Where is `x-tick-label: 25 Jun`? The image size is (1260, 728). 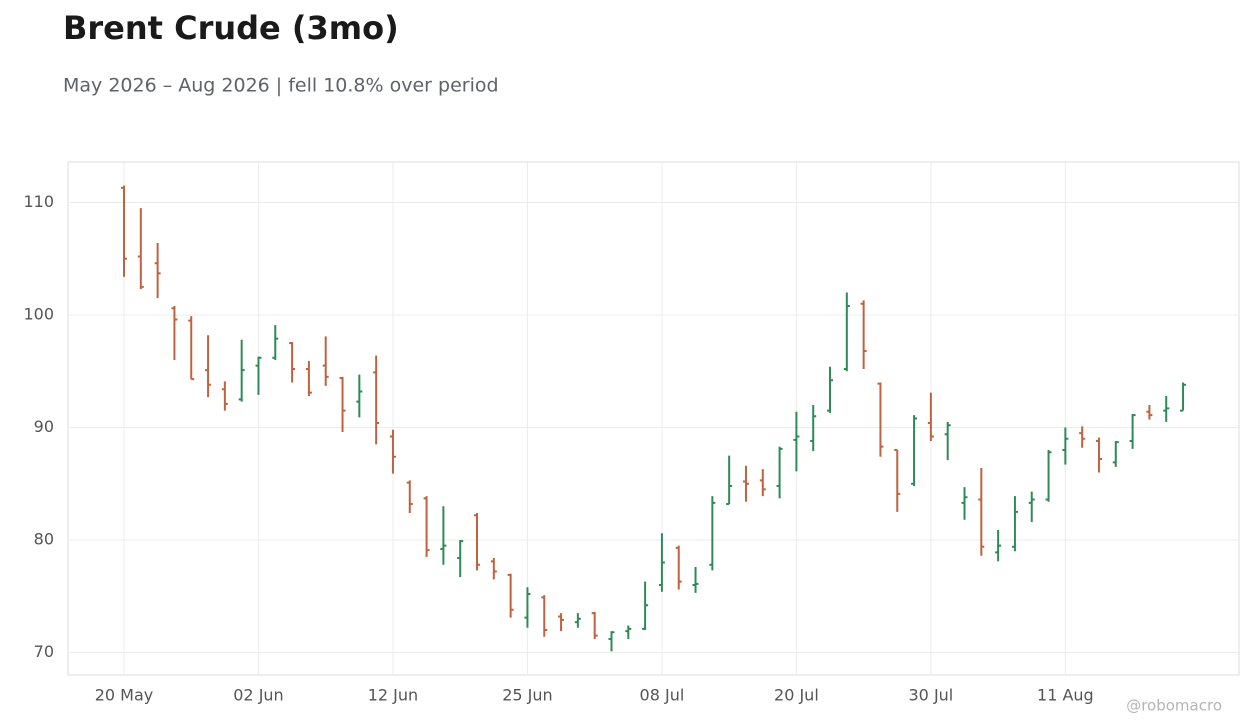
x-tick-label: 25 Jun is located at coordinates (527, 695).